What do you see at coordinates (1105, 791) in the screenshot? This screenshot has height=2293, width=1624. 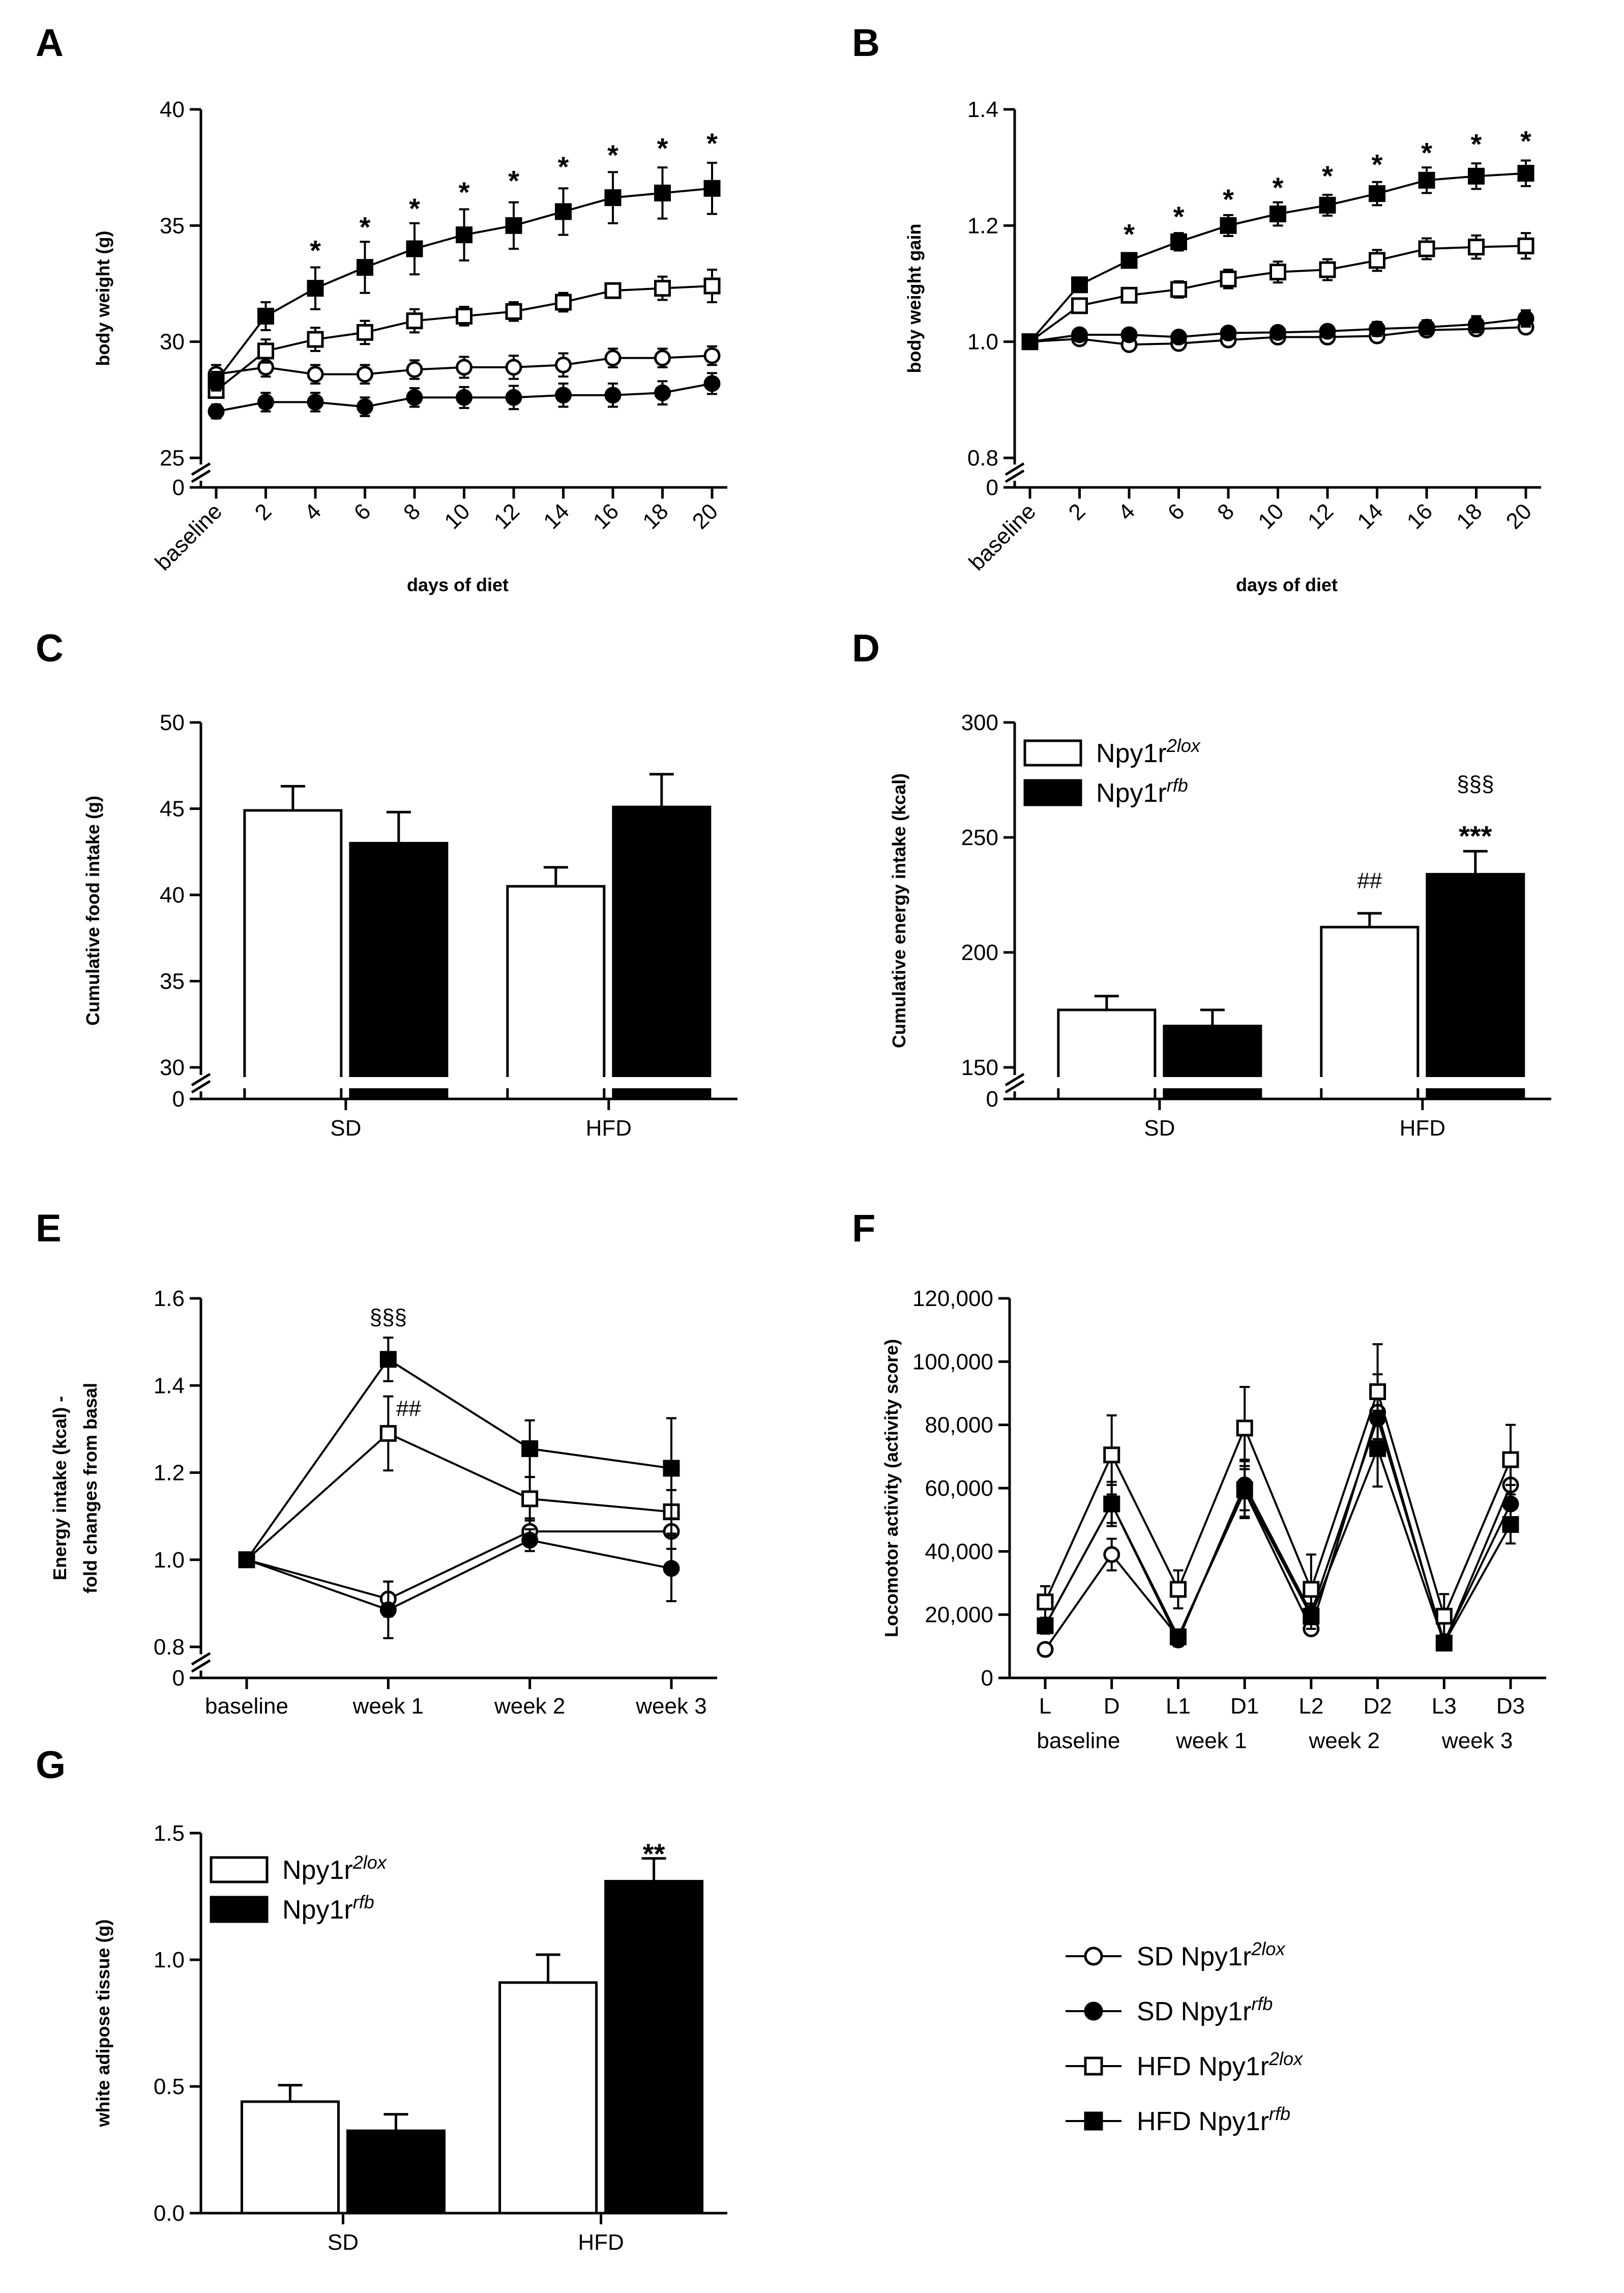 I see `legend-item: Npy1rrfb` at bounding box center [1105, 791].